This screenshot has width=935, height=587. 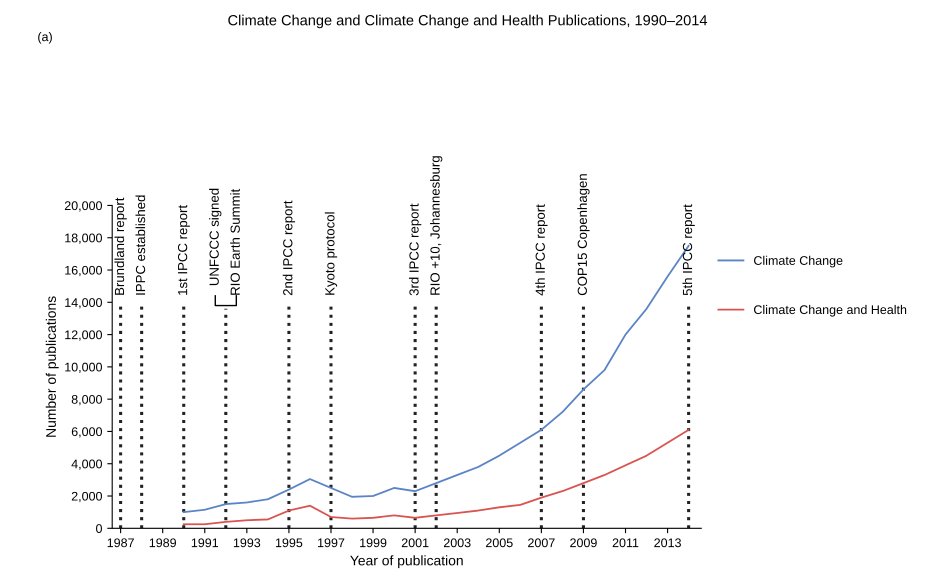 What do you see at coordinates (45, 38) in the screenshot?
I see `text: (a)` at bounding box center [45, 38].